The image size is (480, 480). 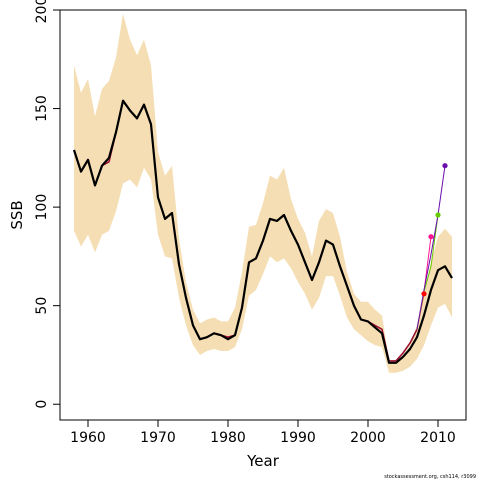 What do you see at coordinates (263, 433) in the screenshot?
I see `x-axis: 1960 1970 1980 1990 2000 2010` at bounding box center [263, 433].